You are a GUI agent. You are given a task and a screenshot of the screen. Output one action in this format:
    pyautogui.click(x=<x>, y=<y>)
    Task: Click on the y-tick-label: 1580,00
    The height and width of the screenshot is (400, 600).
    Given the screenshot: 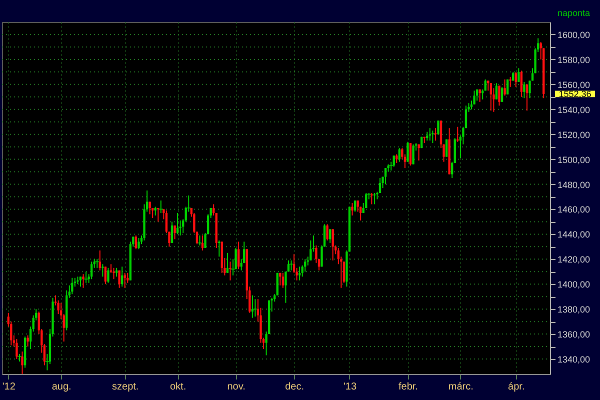 What is the action you would take?
    pyautogui.click(x=574, y=59)
    